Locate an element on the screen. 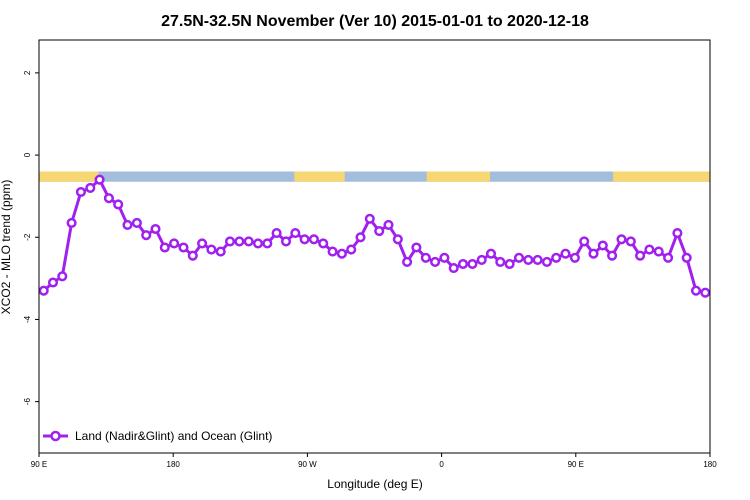 This screenshot has width=750, height=500. legend-marker-swatch is located at coordinates (55, 436).